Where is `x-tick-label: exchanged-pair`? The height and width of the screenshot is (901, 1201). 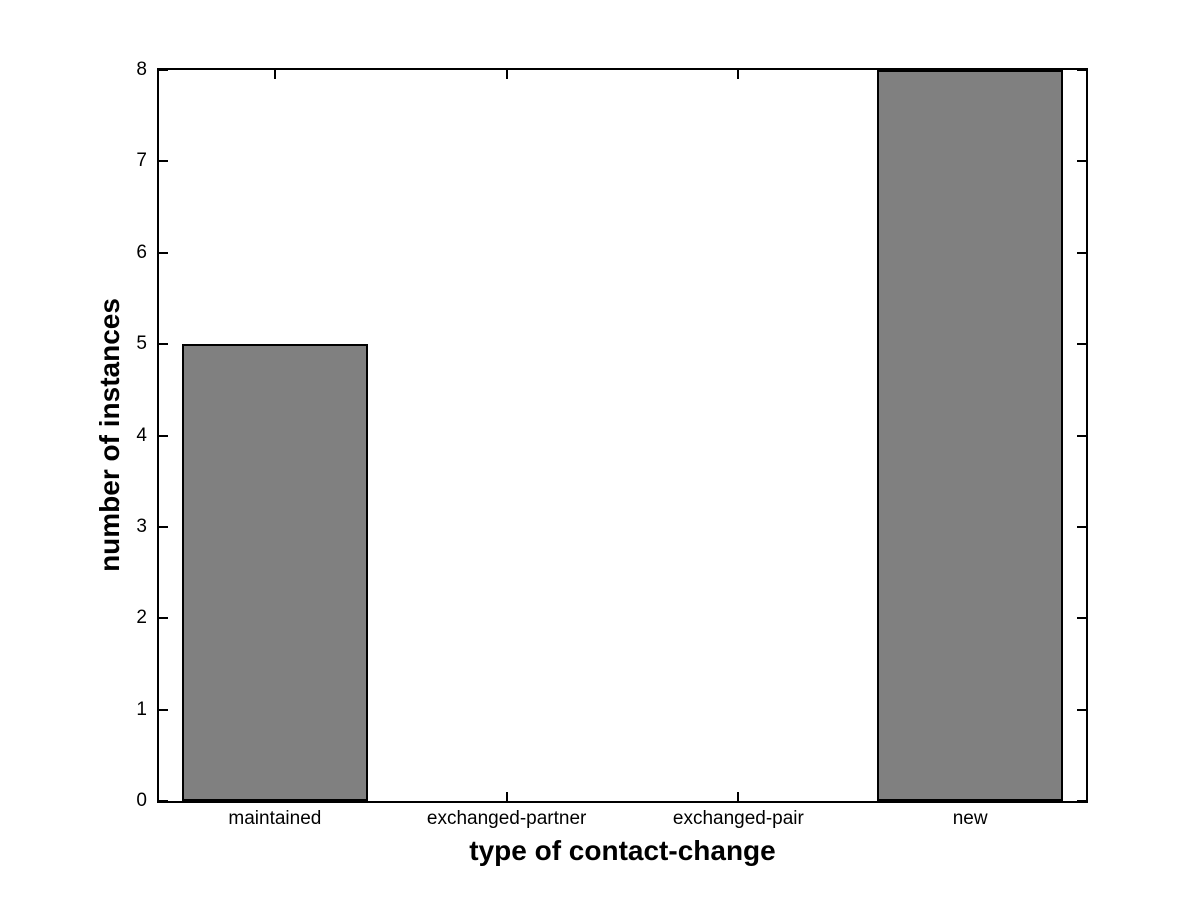
x-tick-label: exchanged-pair is located at coordinates (738, 818).